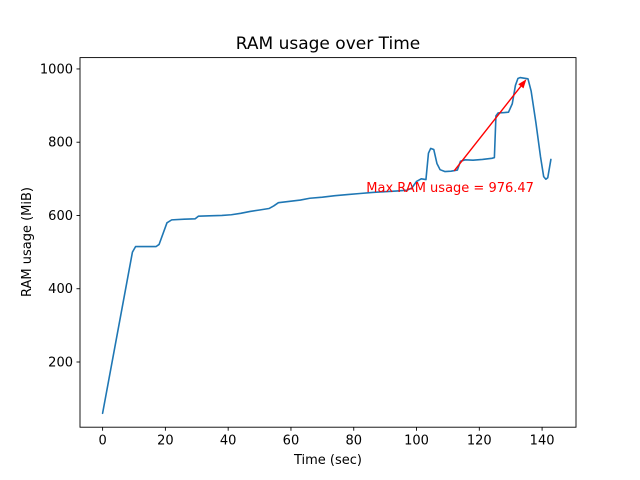 The image size is (640, 480). Describe the element at coordinates (291, 441) in the screenshot. I see `x-tick-label: 60` at that location.